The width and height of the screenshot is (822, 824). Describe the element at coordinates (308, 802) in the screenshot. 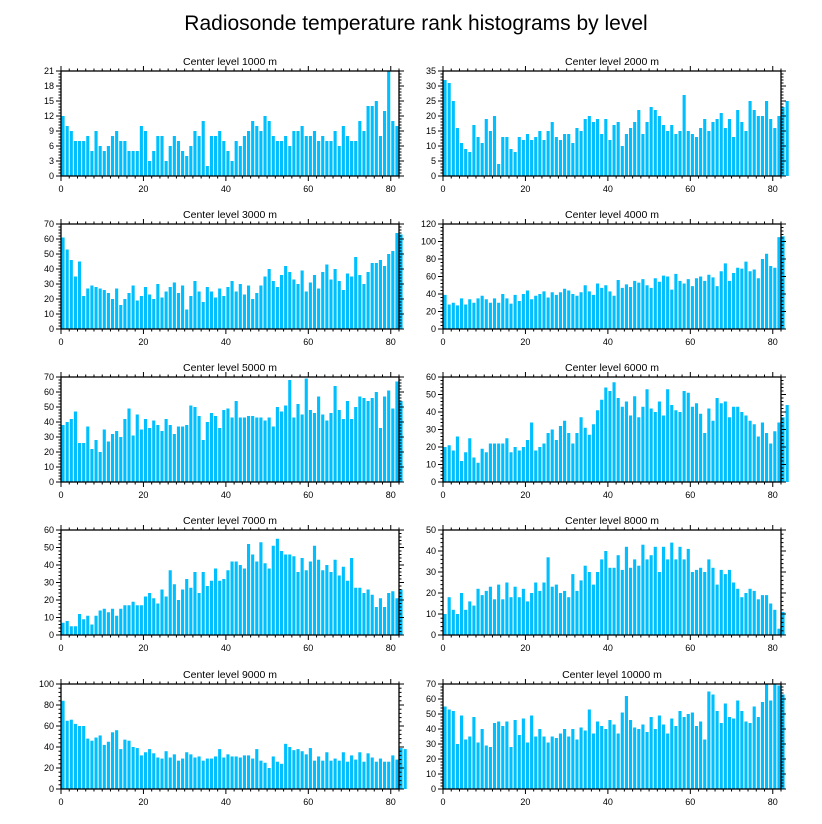

I see `x-tick-label: 60` at that location.